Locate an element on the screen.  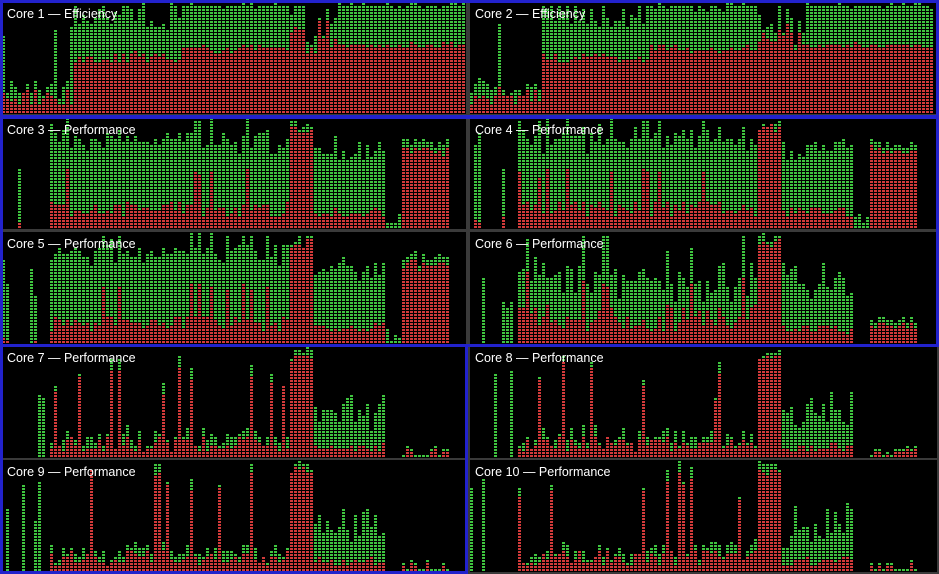
core-3-panel: Core 3 — Performance is located at coordinates (234, 173).